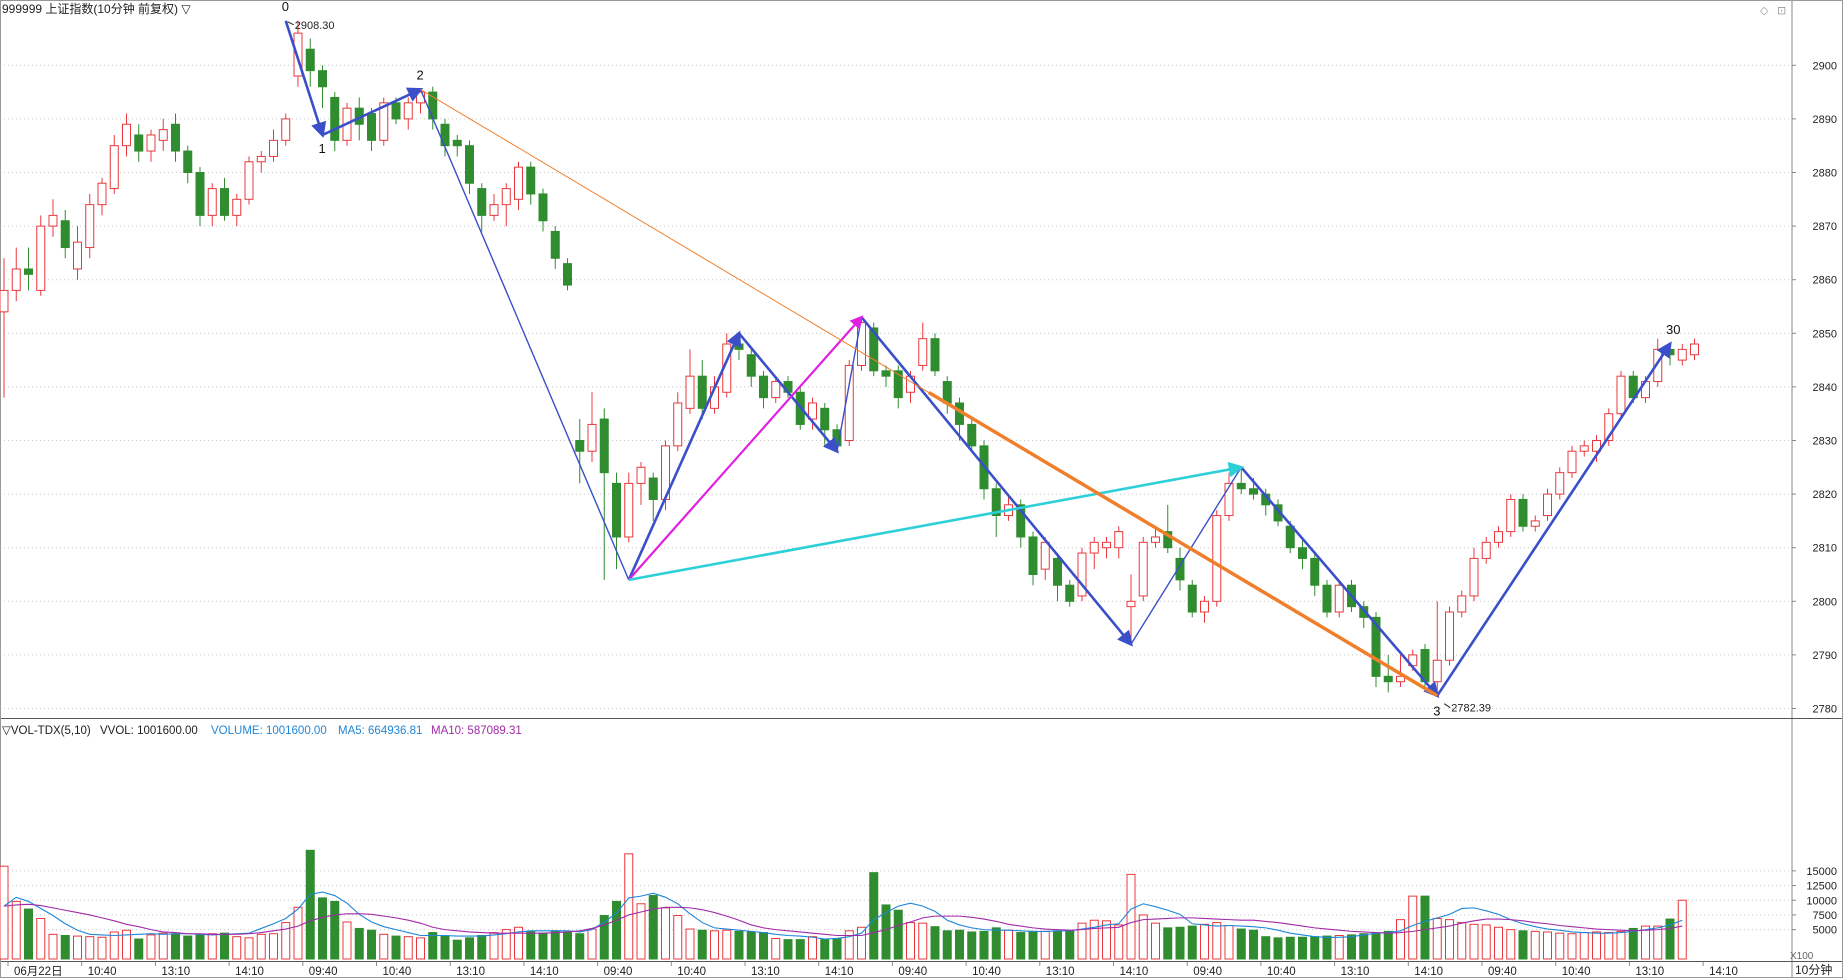 The image size is (1843, 978). What do you see at coordinates (1781, 11) in the screenshot?
I see `restore-icon: ⊡` at bounding box center [1781, 11].